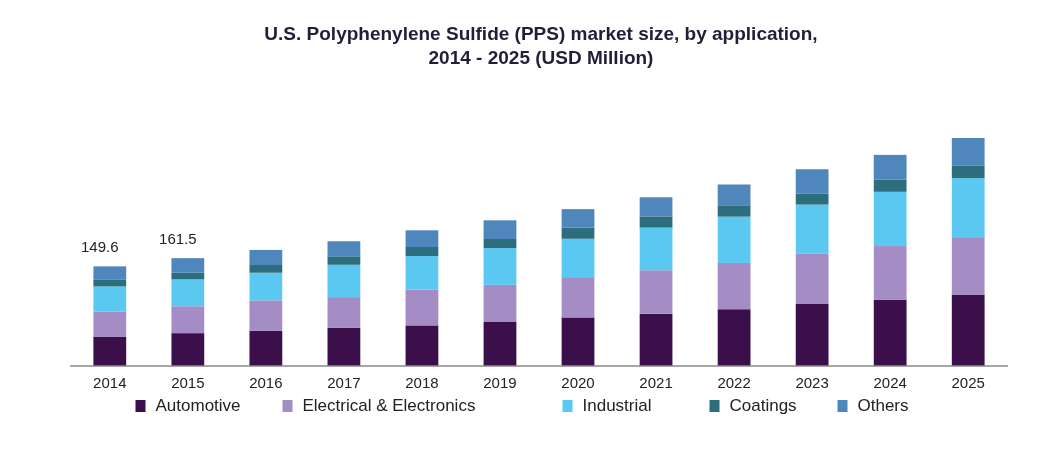 Image resolution: width=1042 pixels, height=450 pixels. What do you see at coordinates (100, 247) in the screenshot?
I see `annotation: 149.6` at bounding box center [100, 247].